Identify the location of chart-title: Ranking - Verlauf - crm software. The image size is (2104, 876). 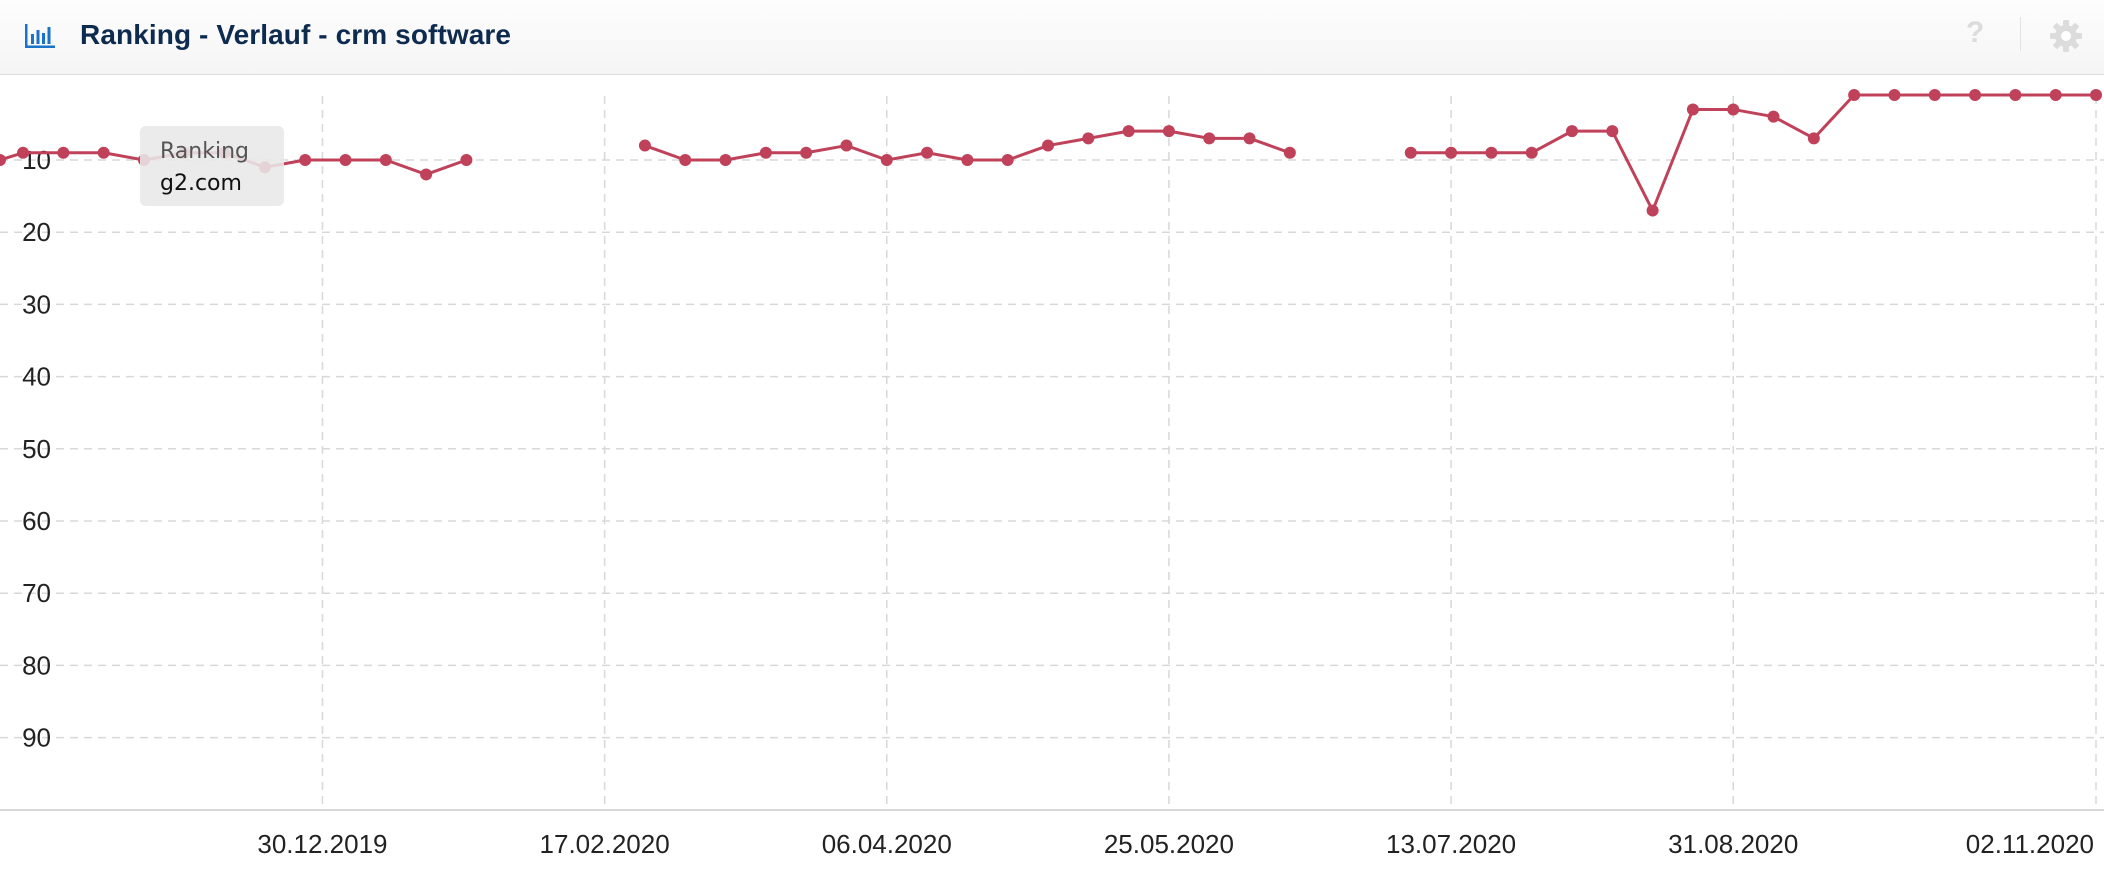
(296, 34).